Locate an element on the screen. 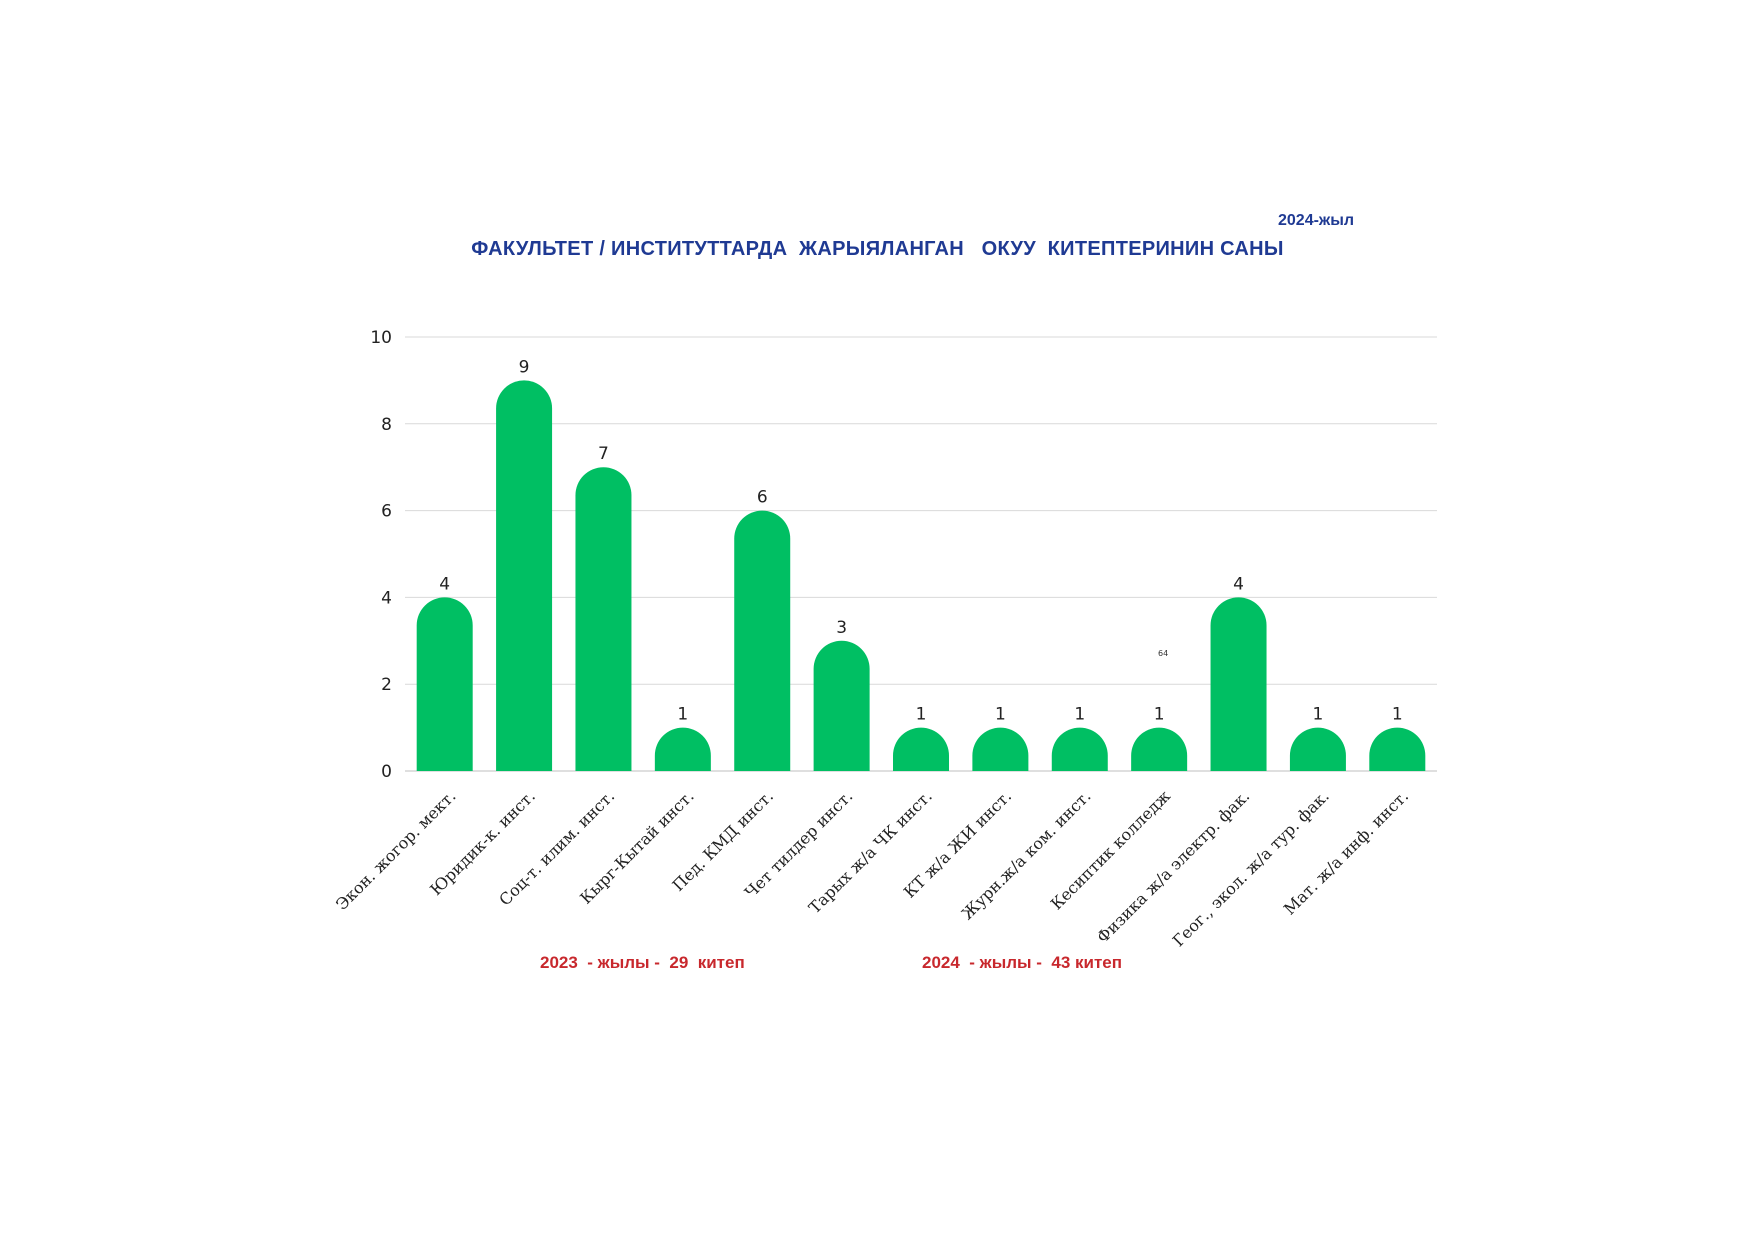 Image resolution: width=1755 pixels, height=1241 pixels. footer-2023-summary: 2023 - жылы - 29 китеп is located at coordinates (642, 962).